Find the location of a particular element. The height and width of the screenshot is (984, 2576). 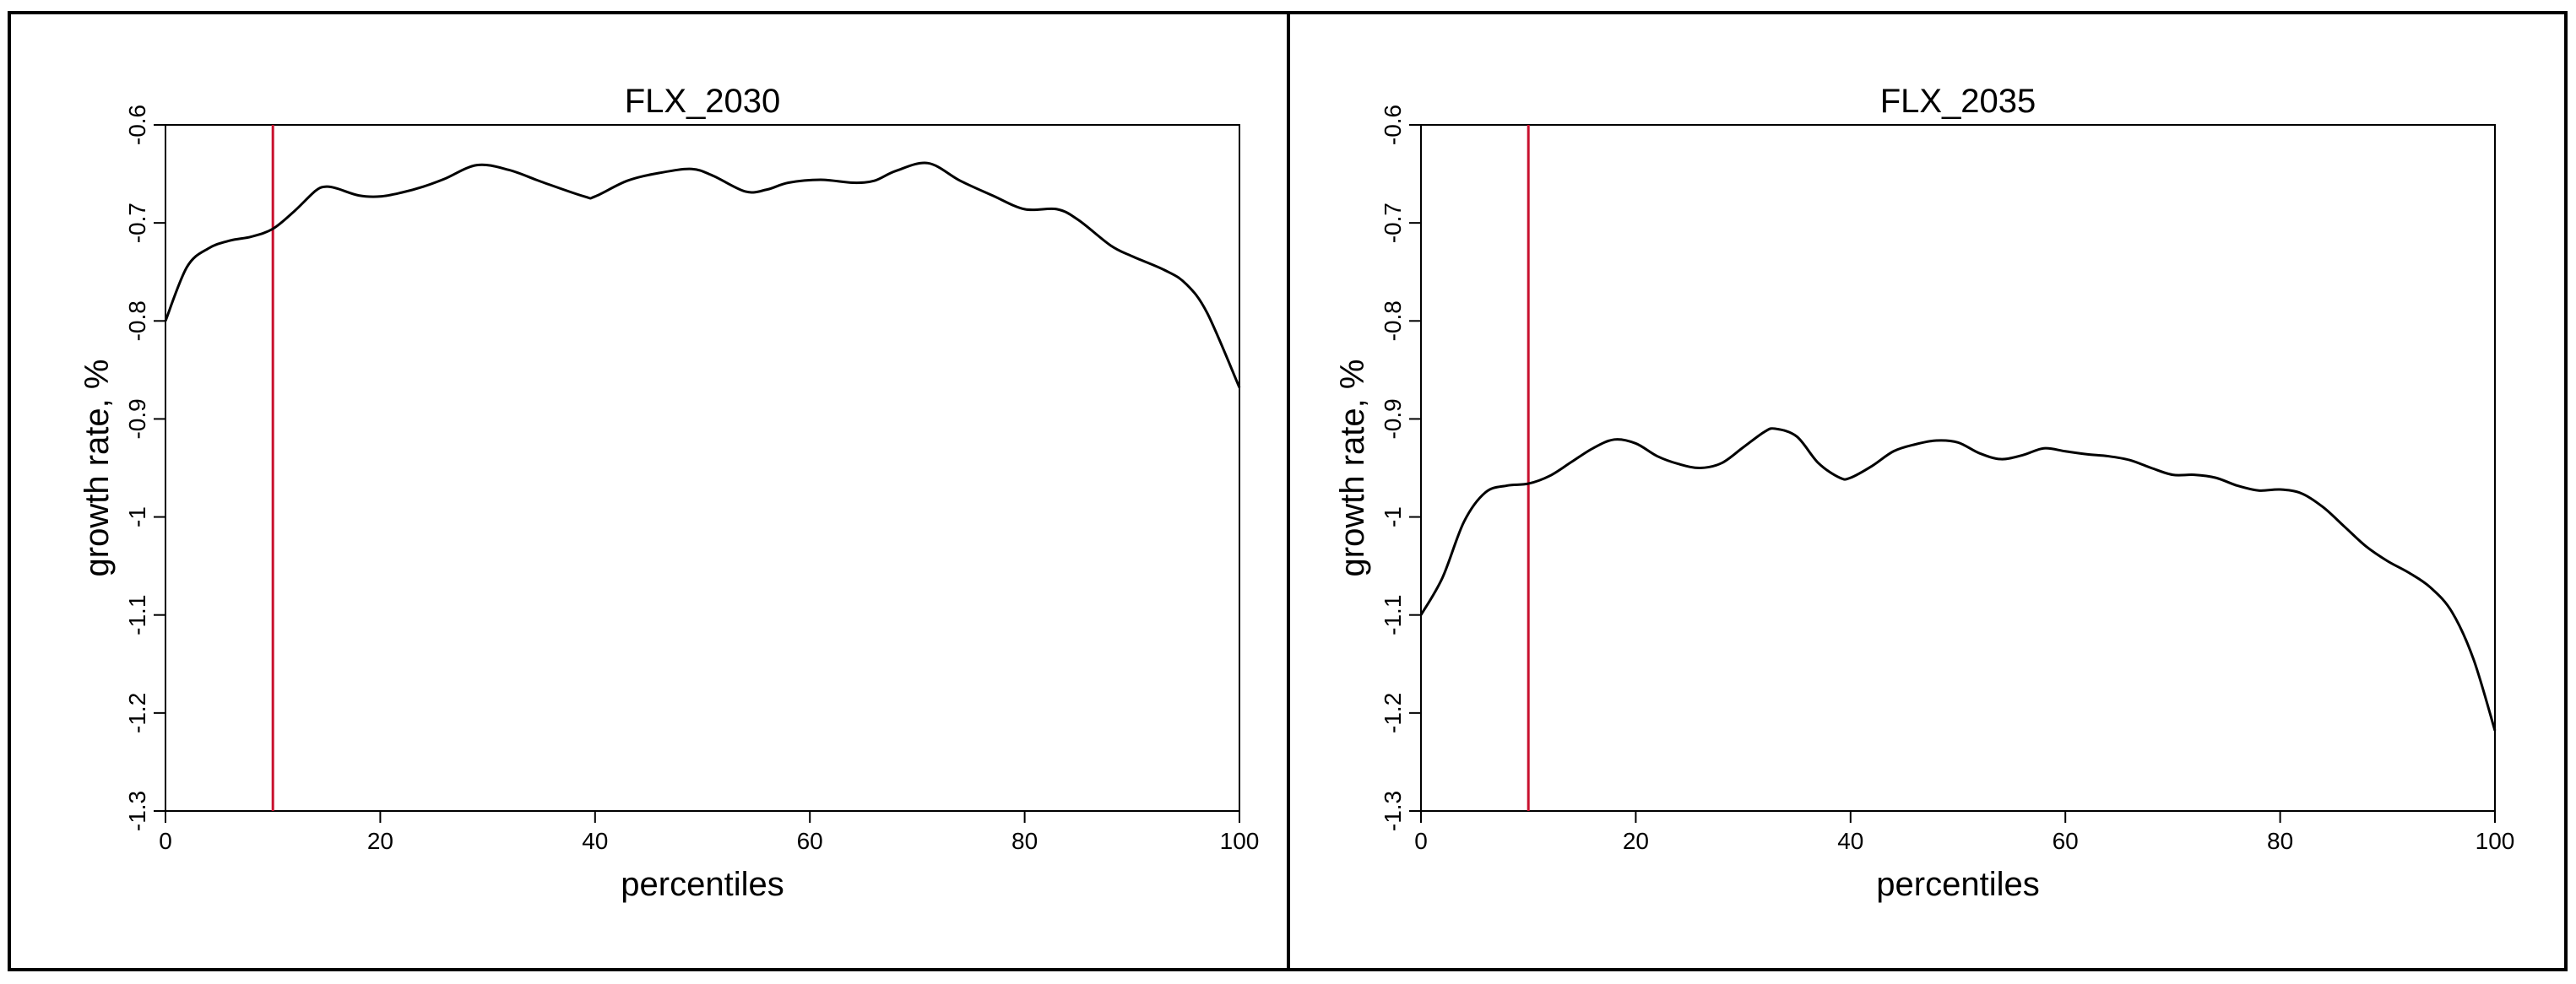

chart-title: FLX_2035 is located at coordinates (1958, 102).